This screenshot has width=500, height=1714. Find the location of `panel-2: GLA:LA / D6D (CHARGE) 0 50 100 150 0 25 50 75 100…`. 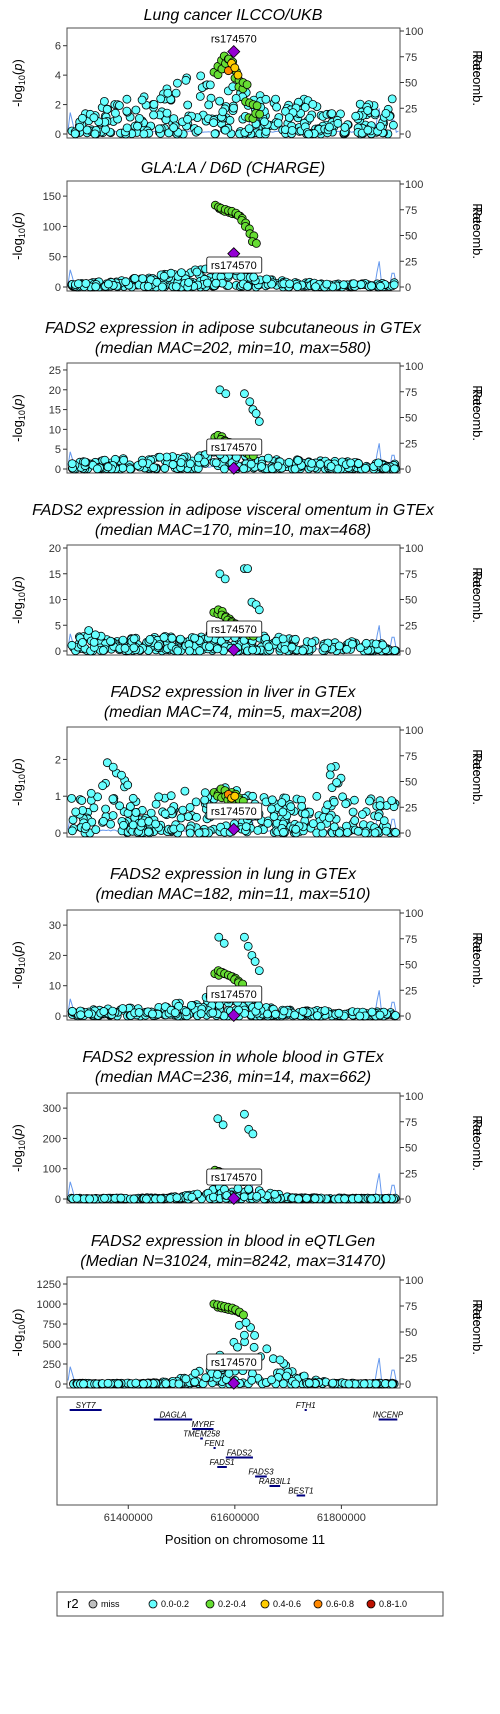

panel-2: GLA:LA / D6D (CHARGE) 0 50 100 150 0 25 50 75 100… is located at coordinates (247, 227).